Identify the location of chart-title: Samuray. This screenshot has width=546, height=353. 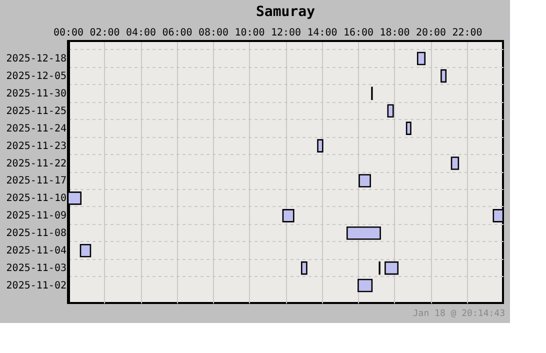
(286, 12).